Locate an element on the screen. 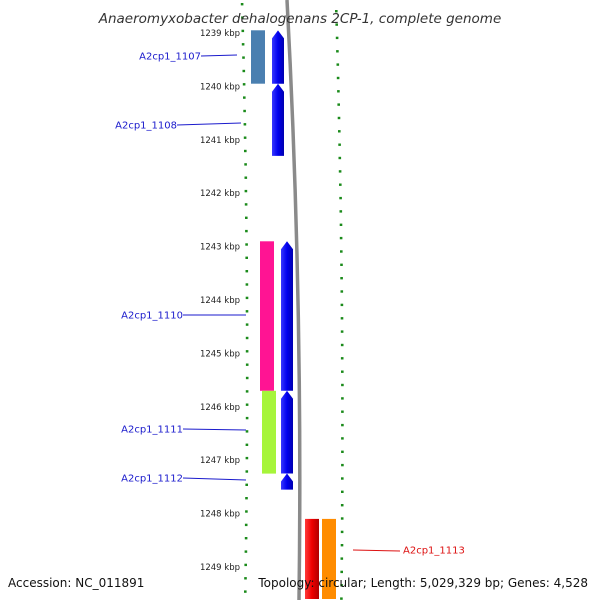 The image size is (600, 600). tick-label: 1245 kbp is located at coordinates (220, 354).